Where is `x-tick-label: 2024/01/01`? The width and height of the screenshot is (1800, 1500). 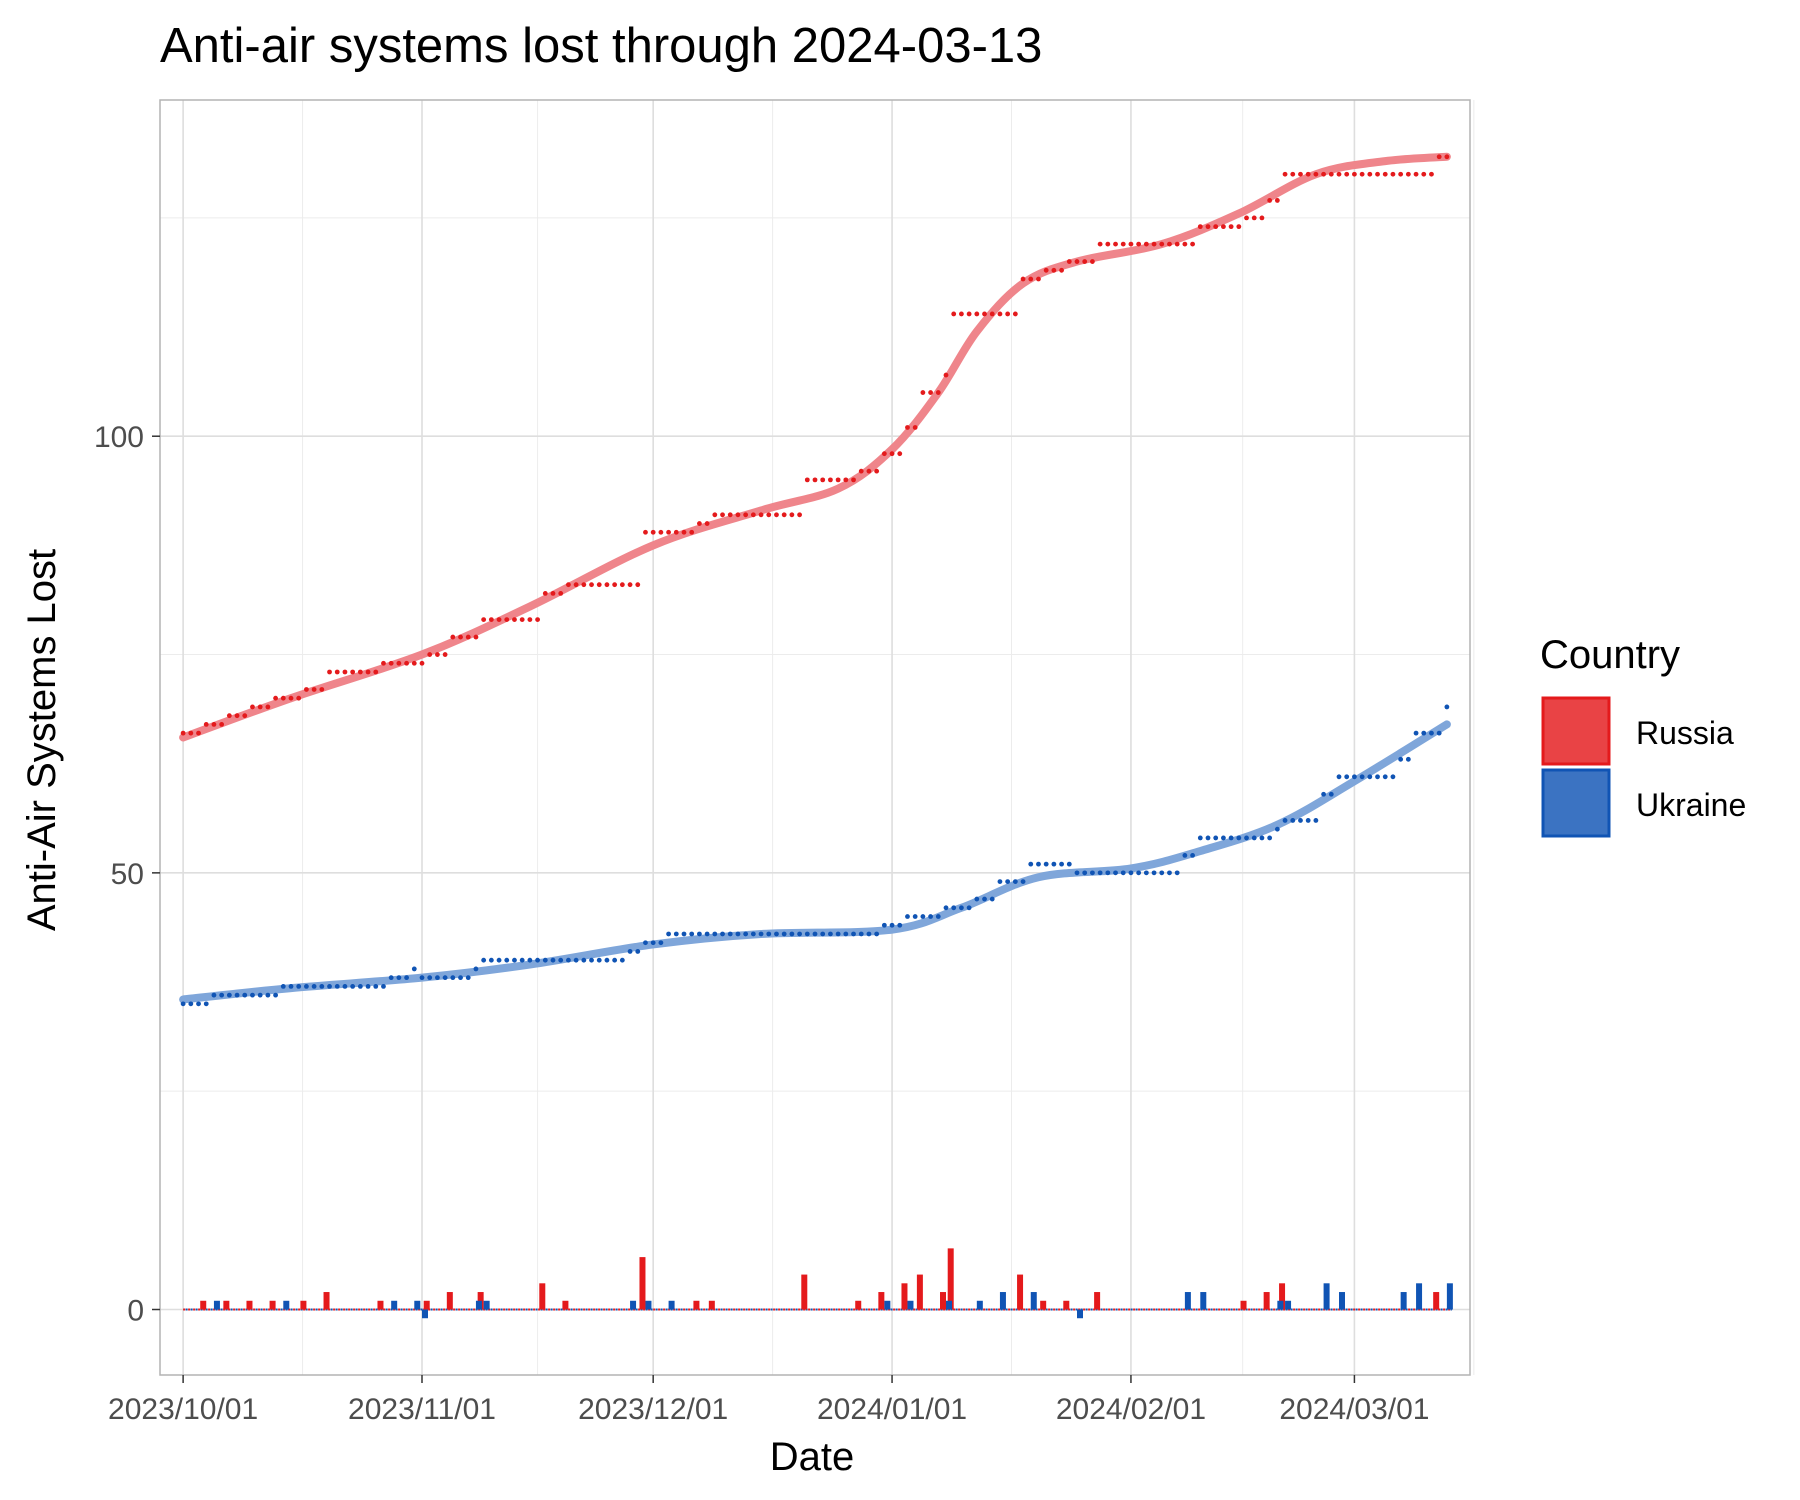
x-tick-label: 2024/01/01 is located at coordinates (892, 1409).